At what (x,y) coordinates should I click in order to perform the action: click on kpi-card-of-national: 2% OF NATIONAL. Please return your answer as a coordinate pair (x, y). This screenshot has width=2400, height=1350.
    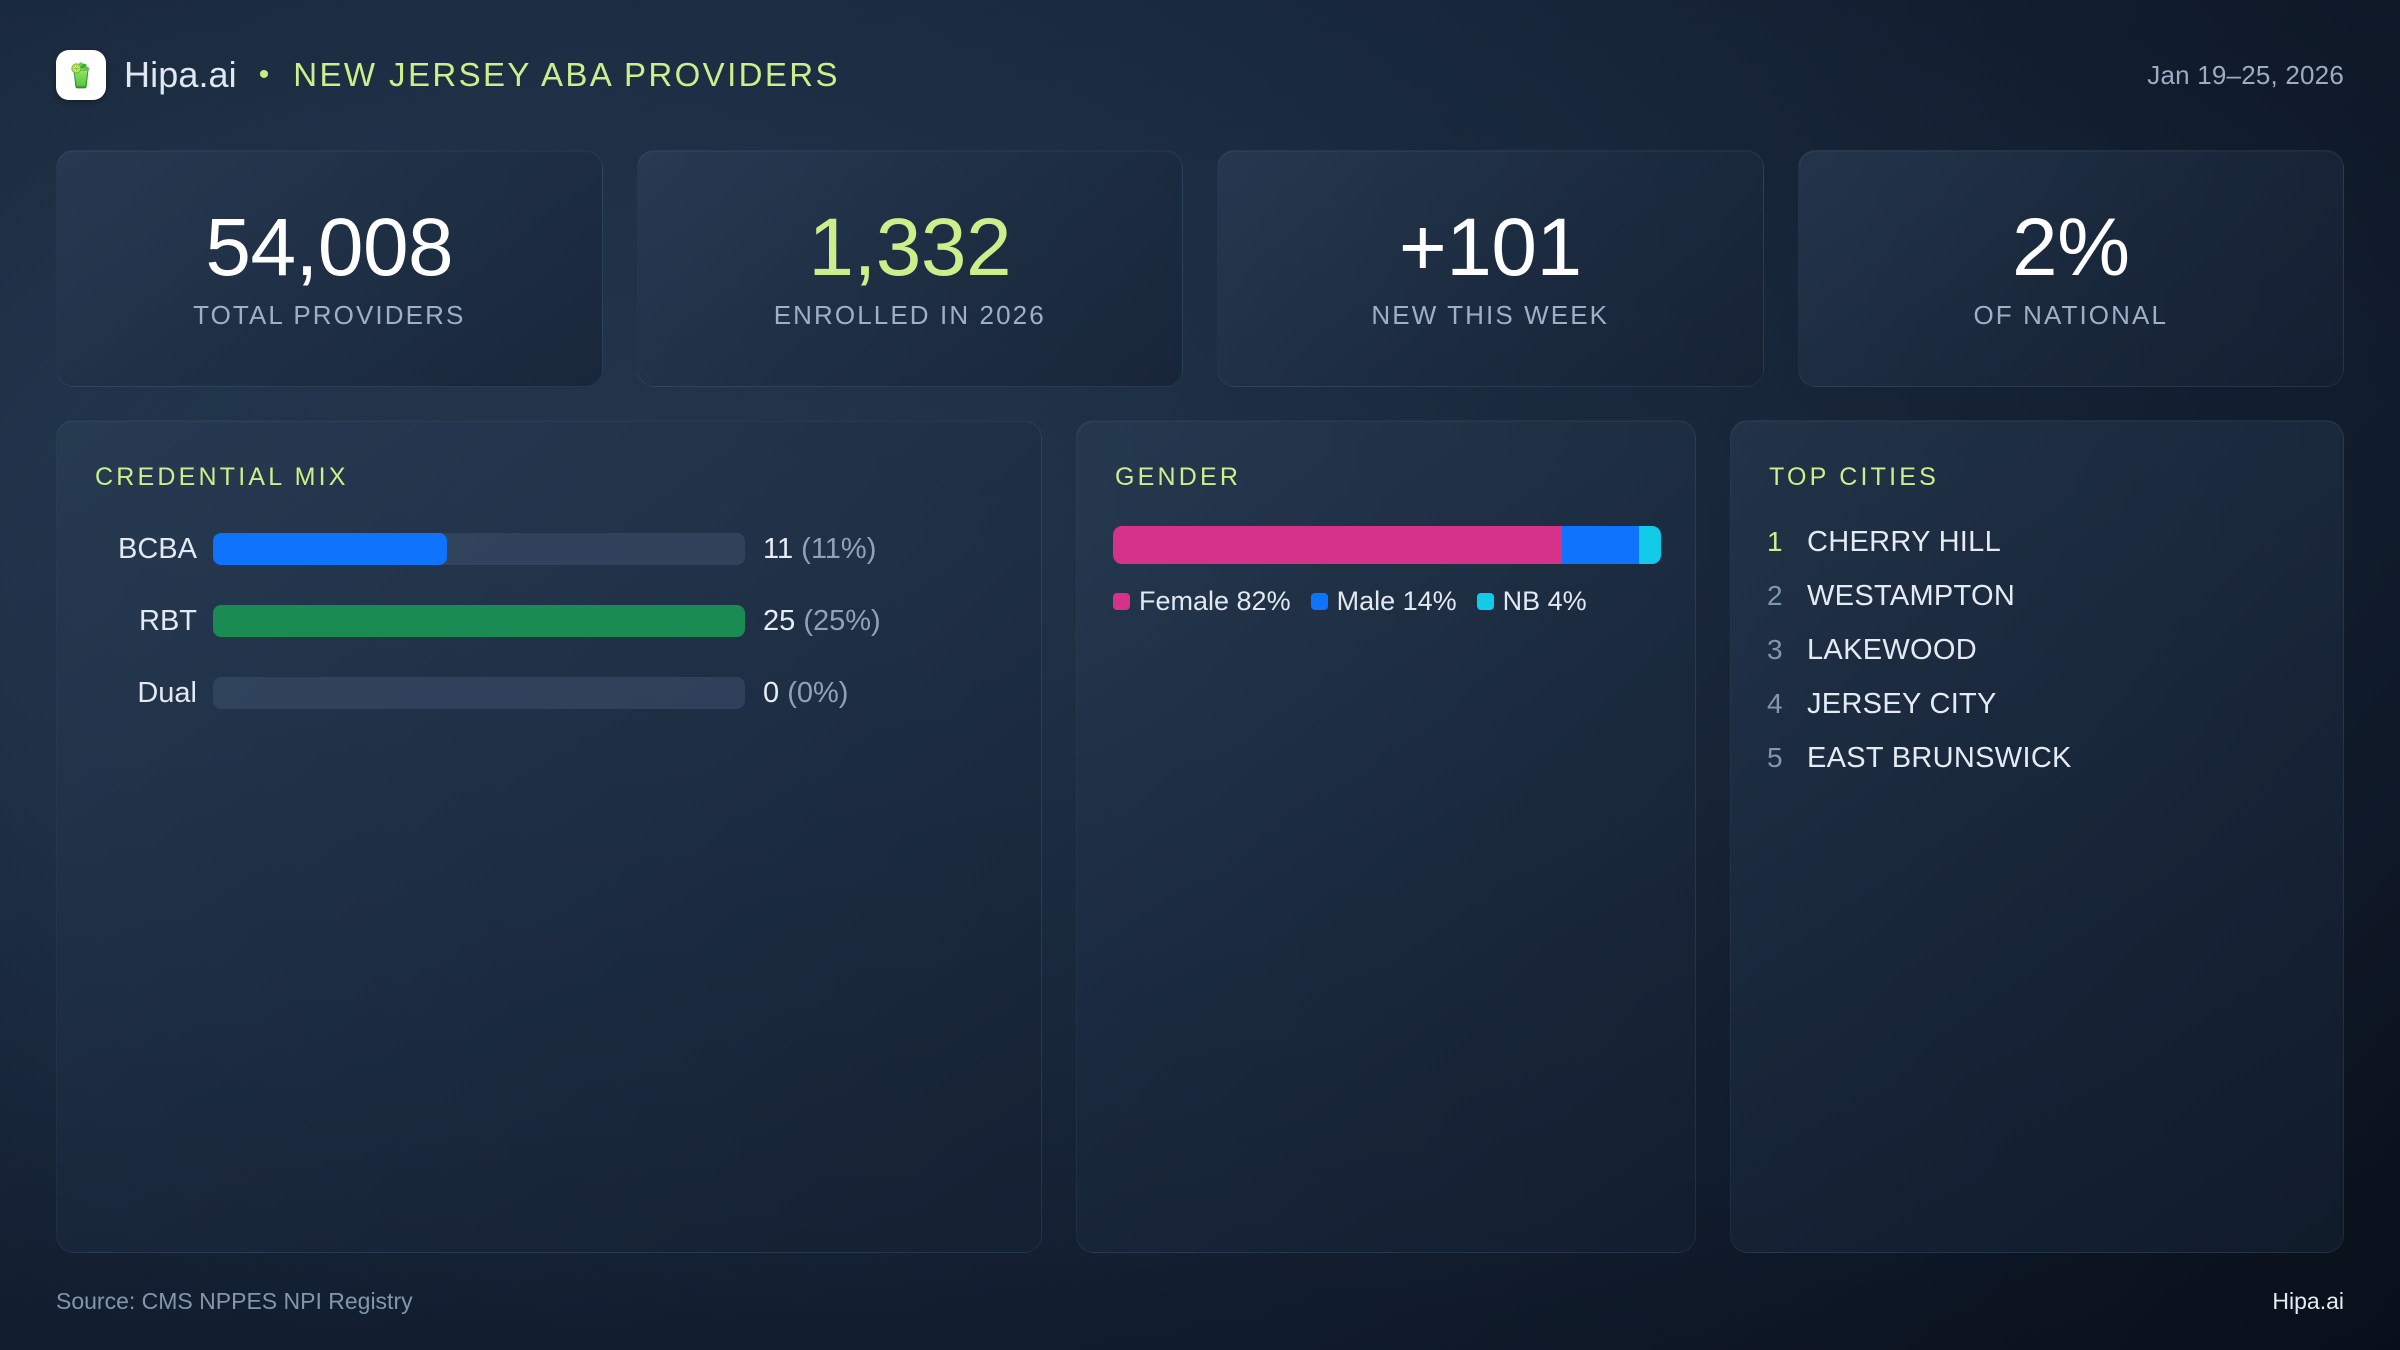
    Looking at the image, I should click on (2070, 268).